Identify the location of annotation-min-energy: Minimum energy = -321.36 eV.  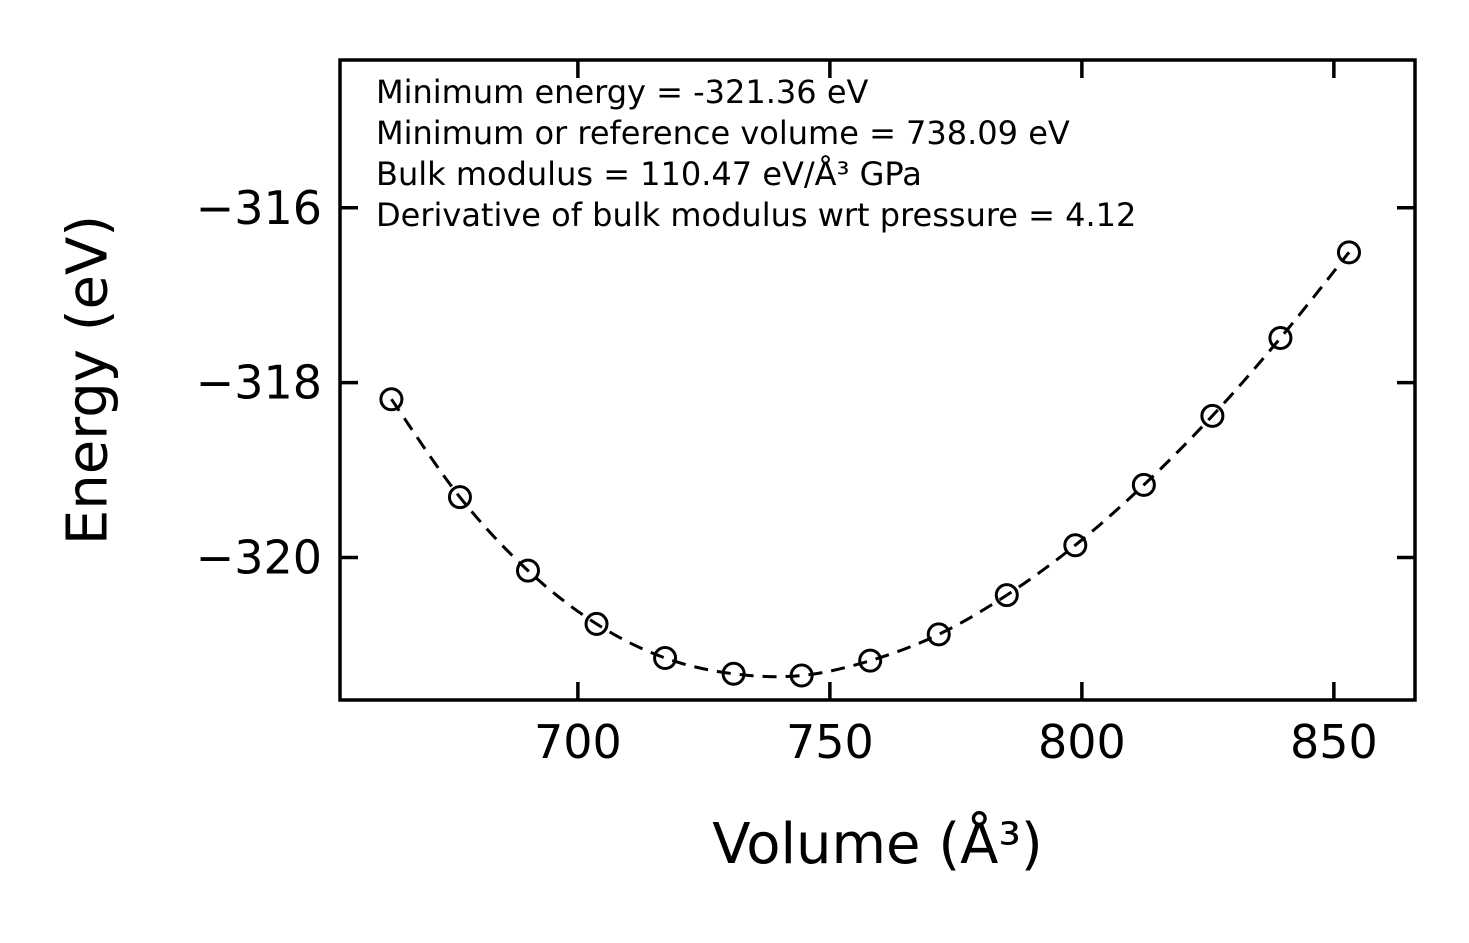
(622, 92).